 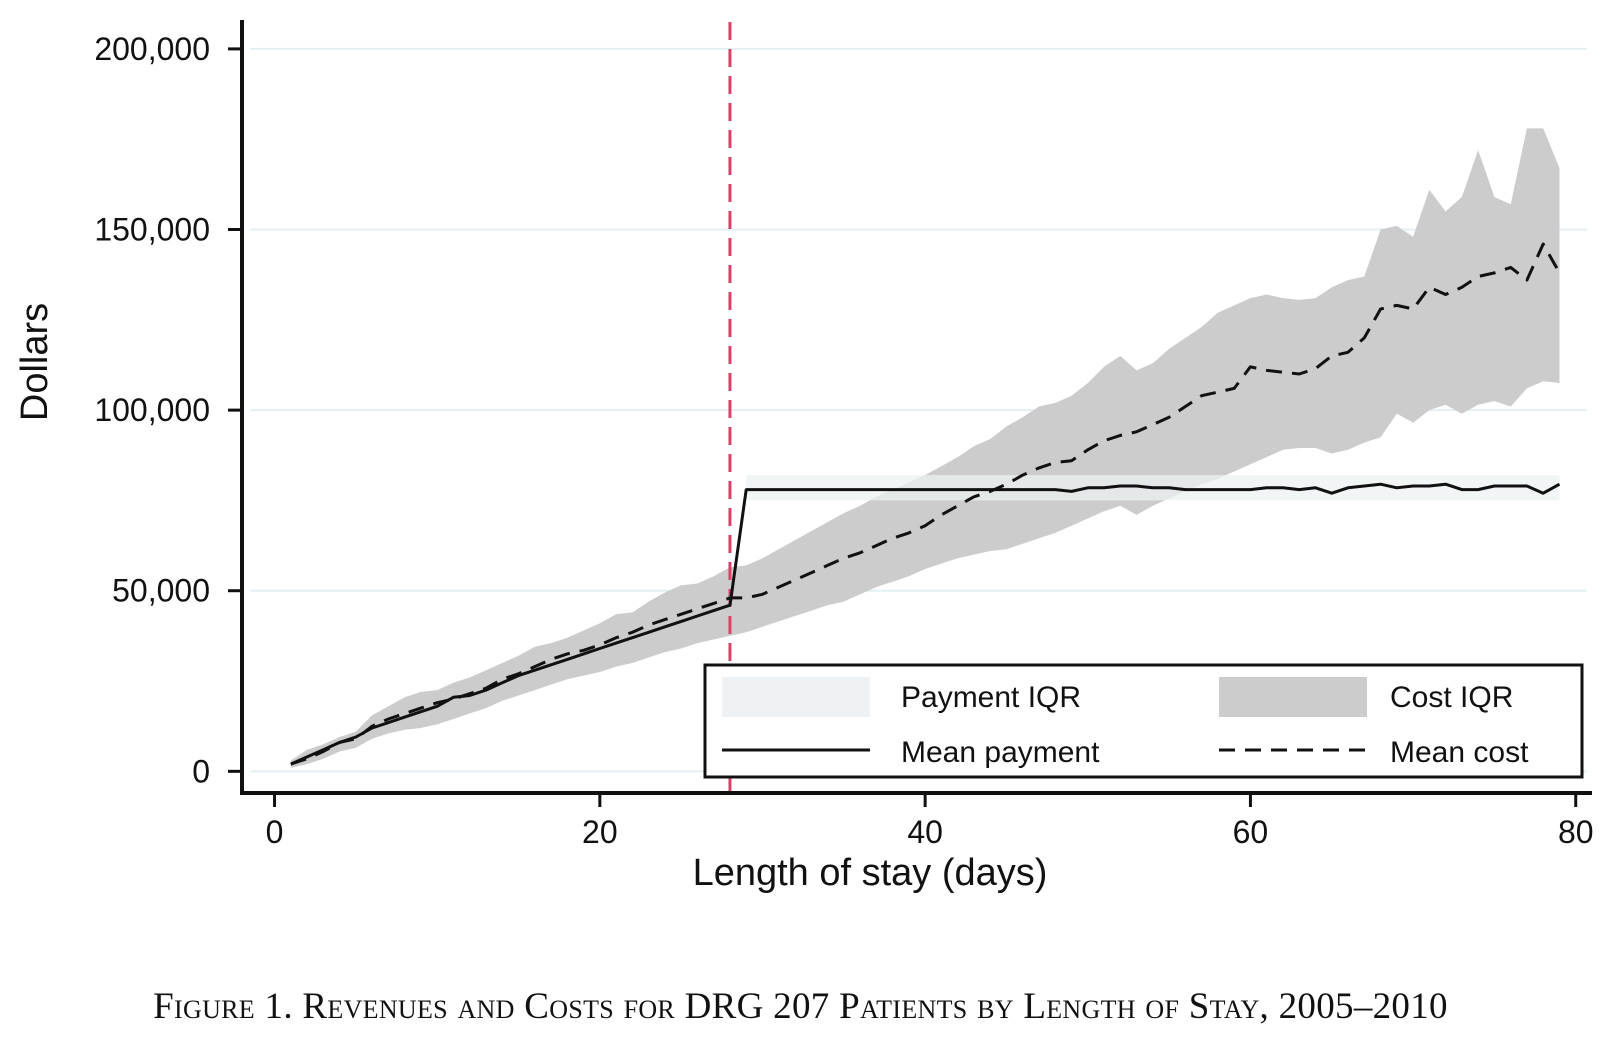 I want to click on y-tick-label-0: 0, so click(x=201, y=771).